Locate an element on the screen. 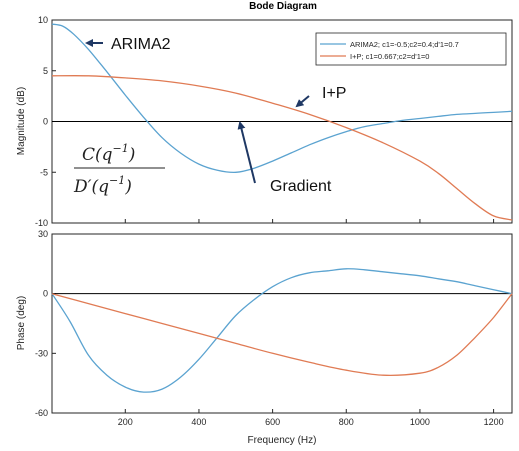 The image size is (519, 451). ip-arrow is located at coordinates (302, 101).